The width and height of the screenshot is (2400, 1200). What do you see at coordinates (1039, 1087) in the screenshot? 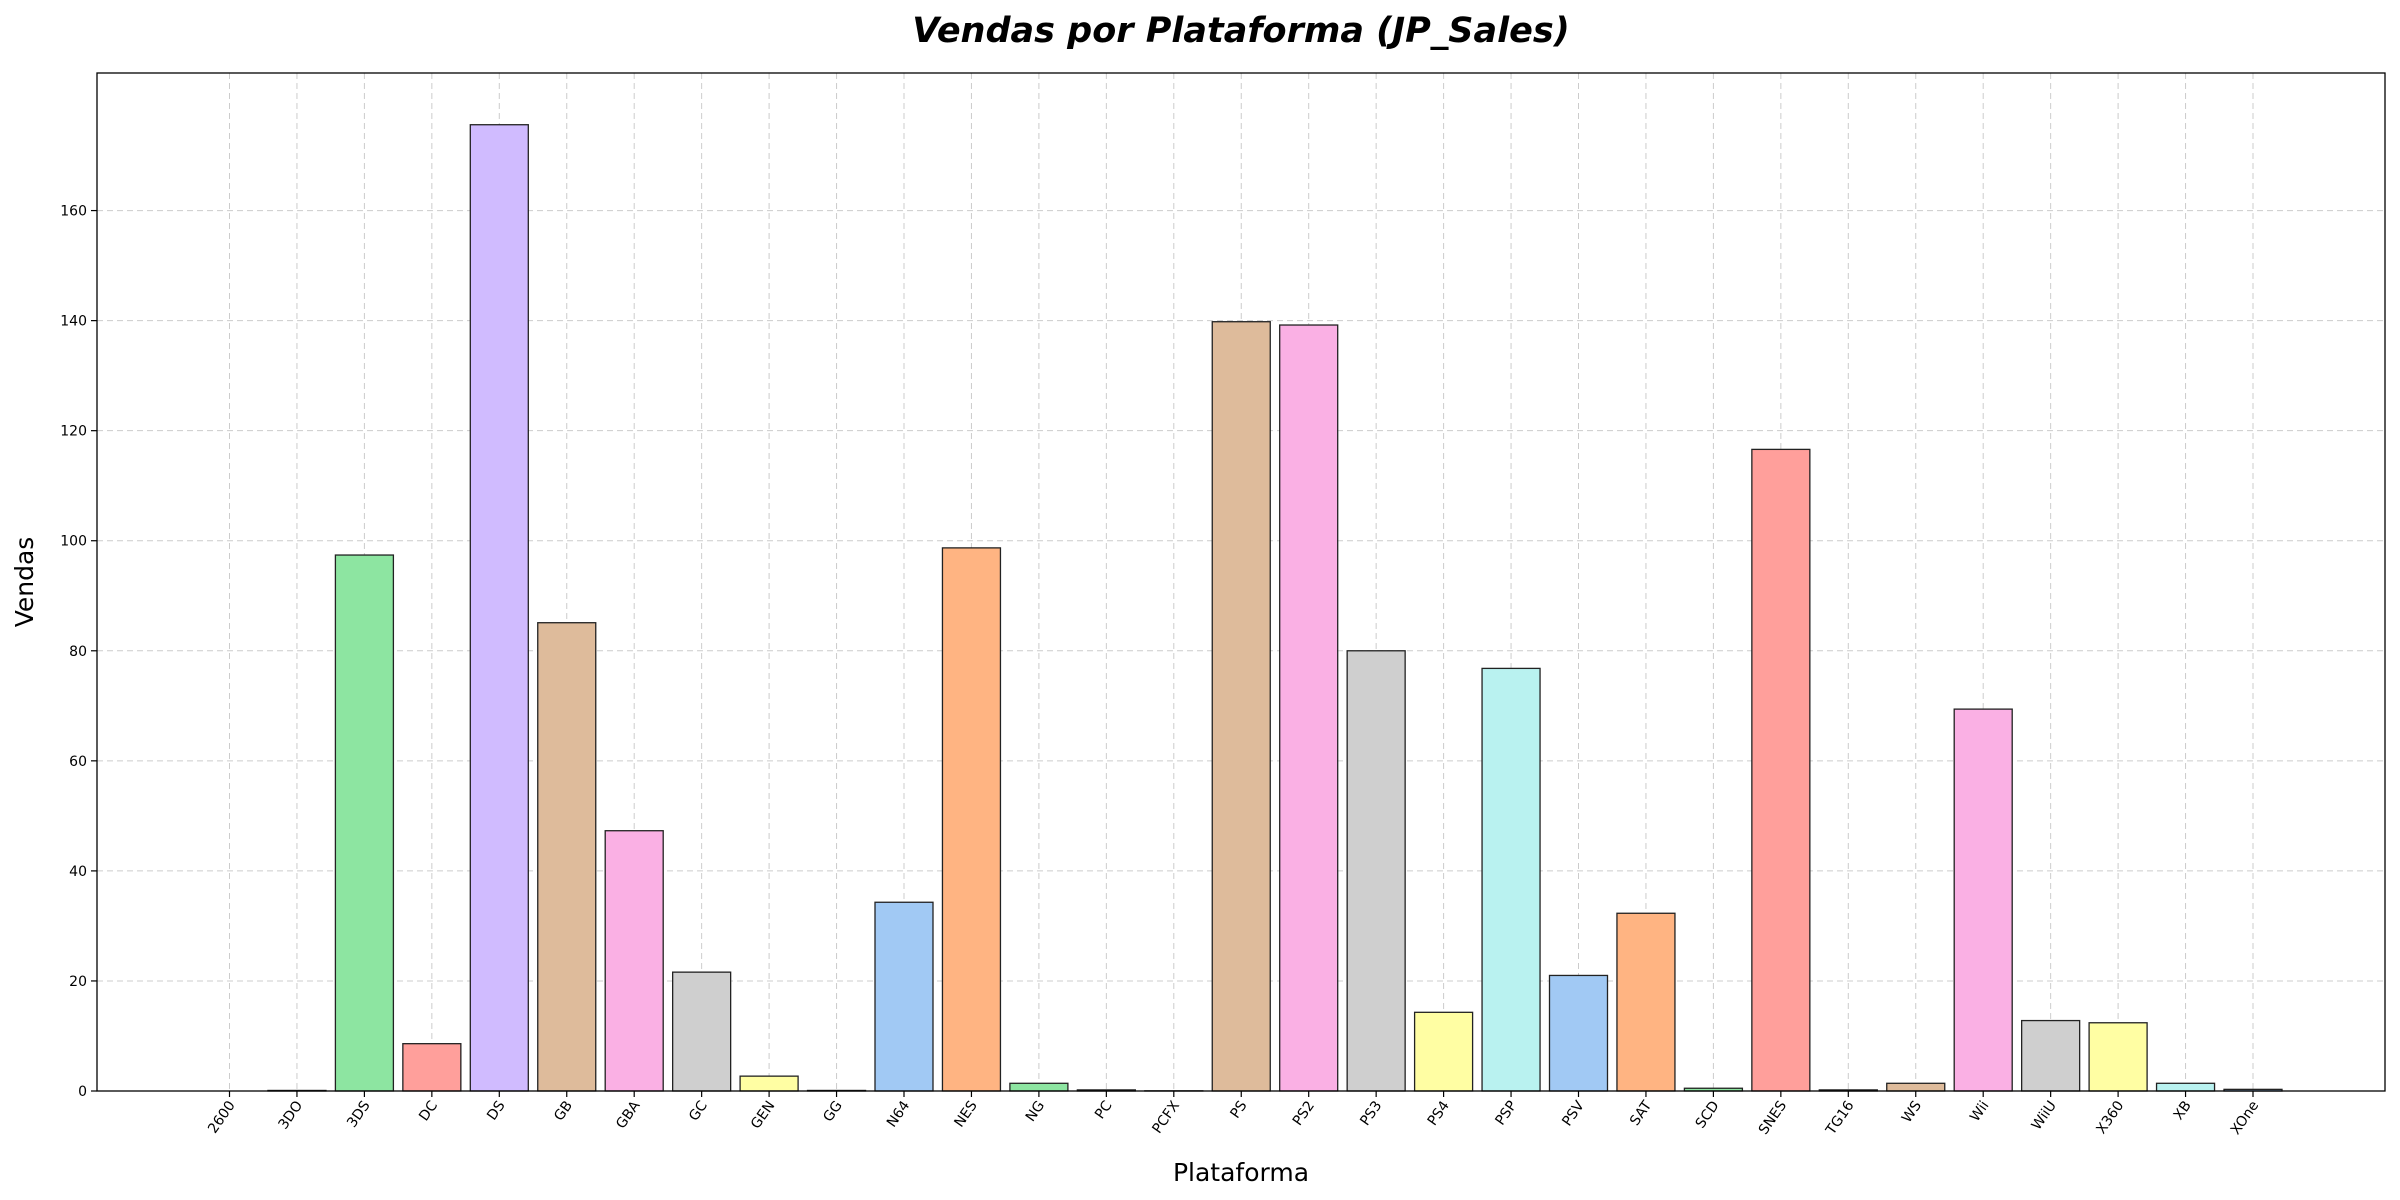
I see `bar-ng` at bounding box center [1039, 1087].